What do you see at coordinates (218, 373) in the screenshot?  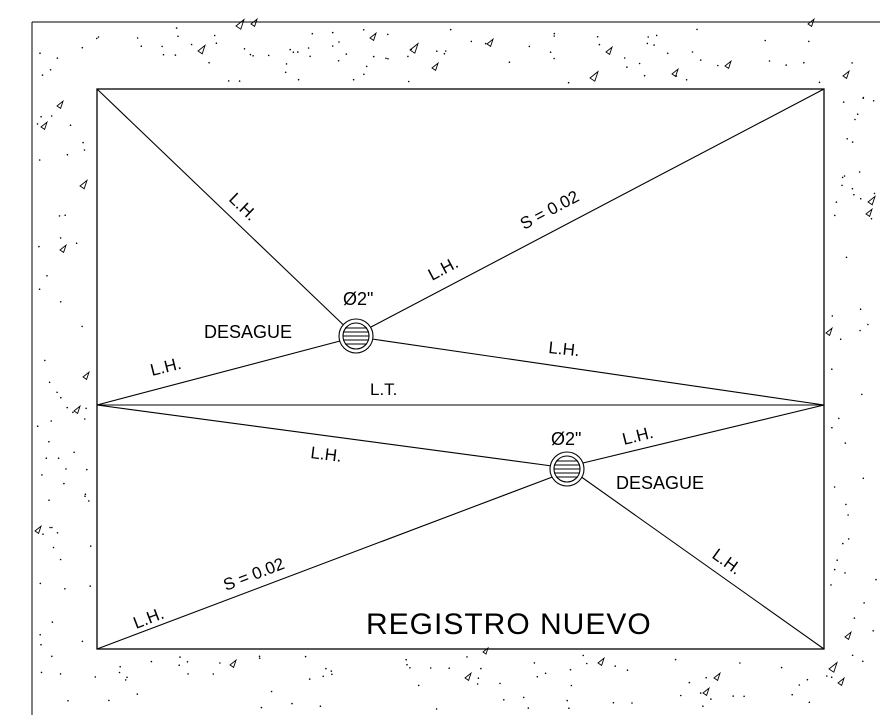 I see `valley-line-ml` at bounding box center [218, 373].